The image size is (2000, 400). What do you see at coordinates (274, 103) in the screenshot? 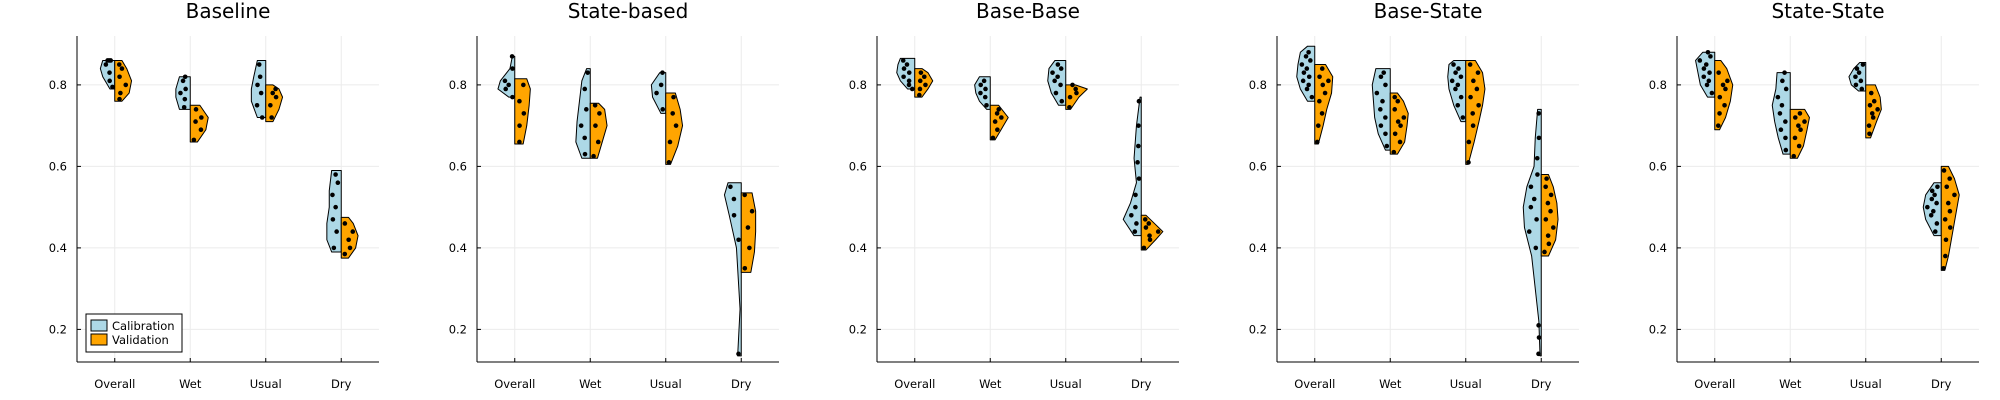
I see `violin-validation` at bounding box center [274, 103].